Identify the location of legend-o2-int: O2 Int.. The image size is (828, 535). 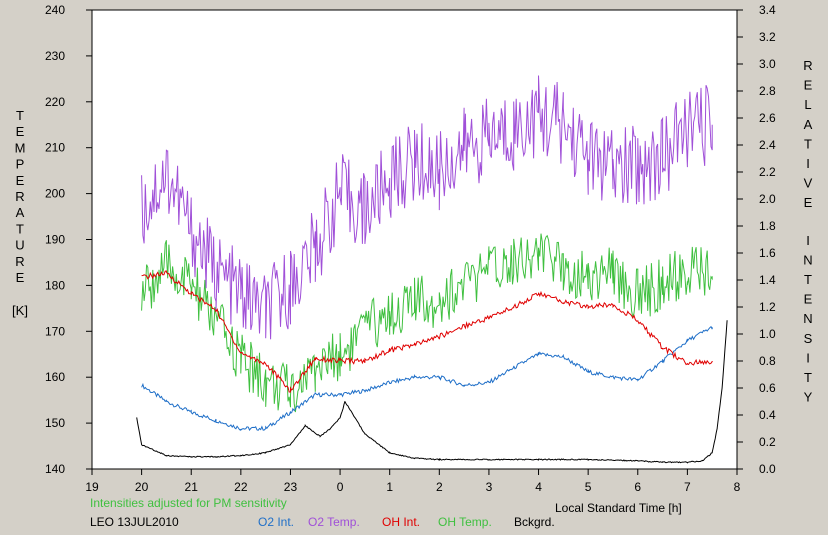
(276, 522).